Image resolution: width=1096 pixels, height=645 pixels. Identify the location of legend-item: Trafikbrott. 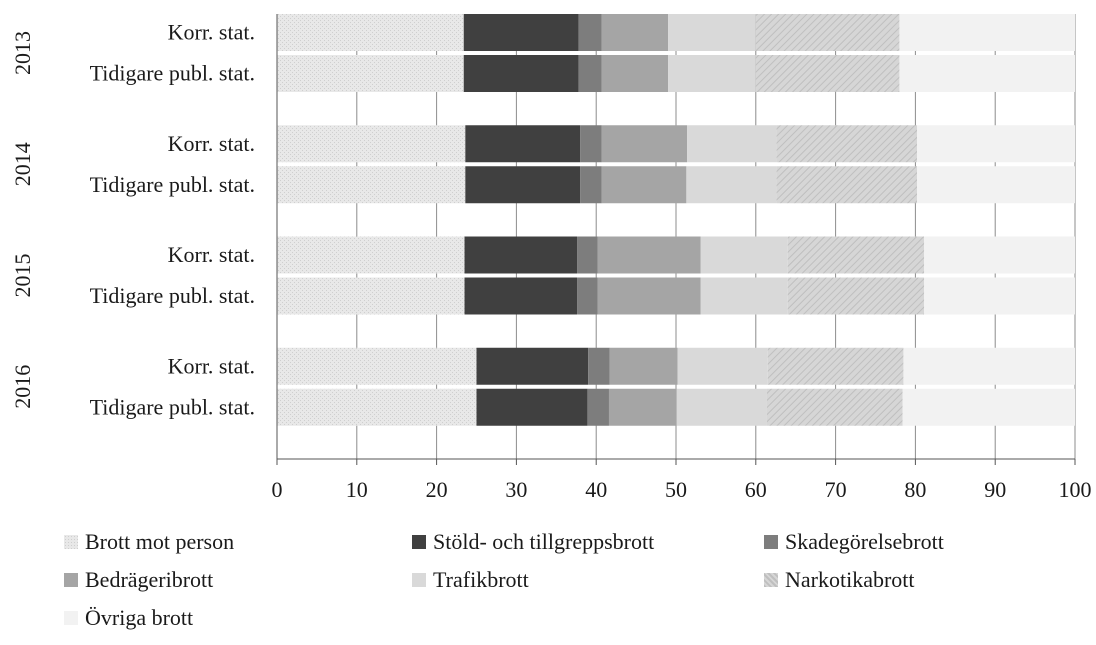
(470, 580).